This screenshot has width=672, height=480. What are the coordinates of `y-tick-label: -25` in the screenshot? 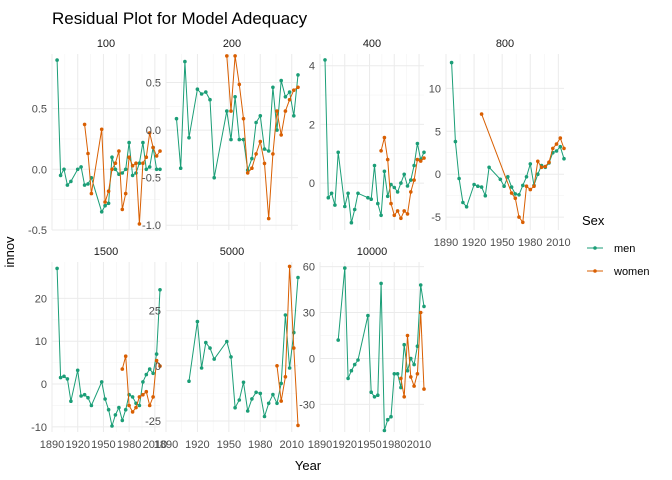 It's located at (153, 422).